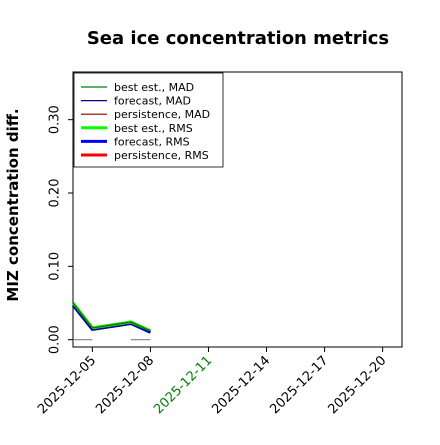 The image size is (440, 445). Describe the element at coordinates (125, 385) in the screenshot. I see `x-tick-label: 2025-12-08` at that location.